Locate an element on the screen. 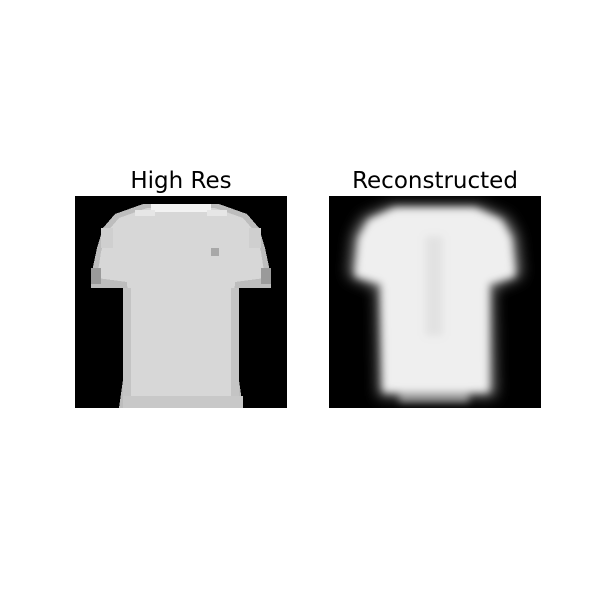 The image size is (600, 600). reconstructed-image is located at coordinates (435, 302).